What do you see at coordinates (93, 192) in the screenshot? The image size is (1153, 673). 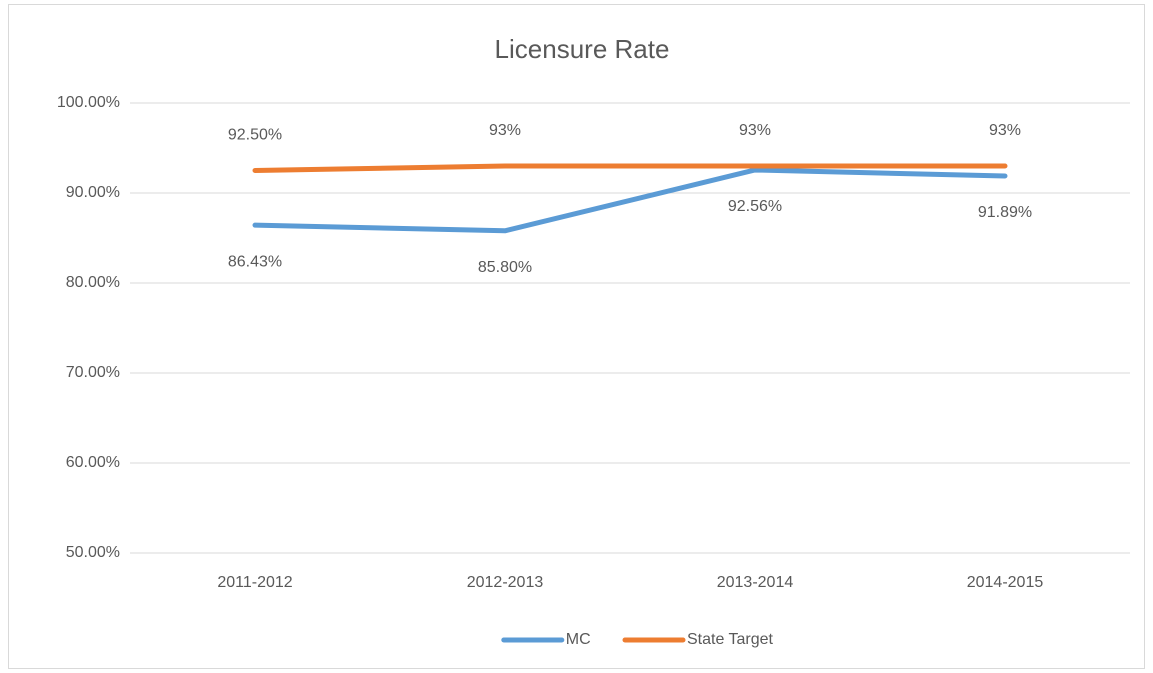 I see `y-tick-label: 90.00%` at bounding box center [93, 192].